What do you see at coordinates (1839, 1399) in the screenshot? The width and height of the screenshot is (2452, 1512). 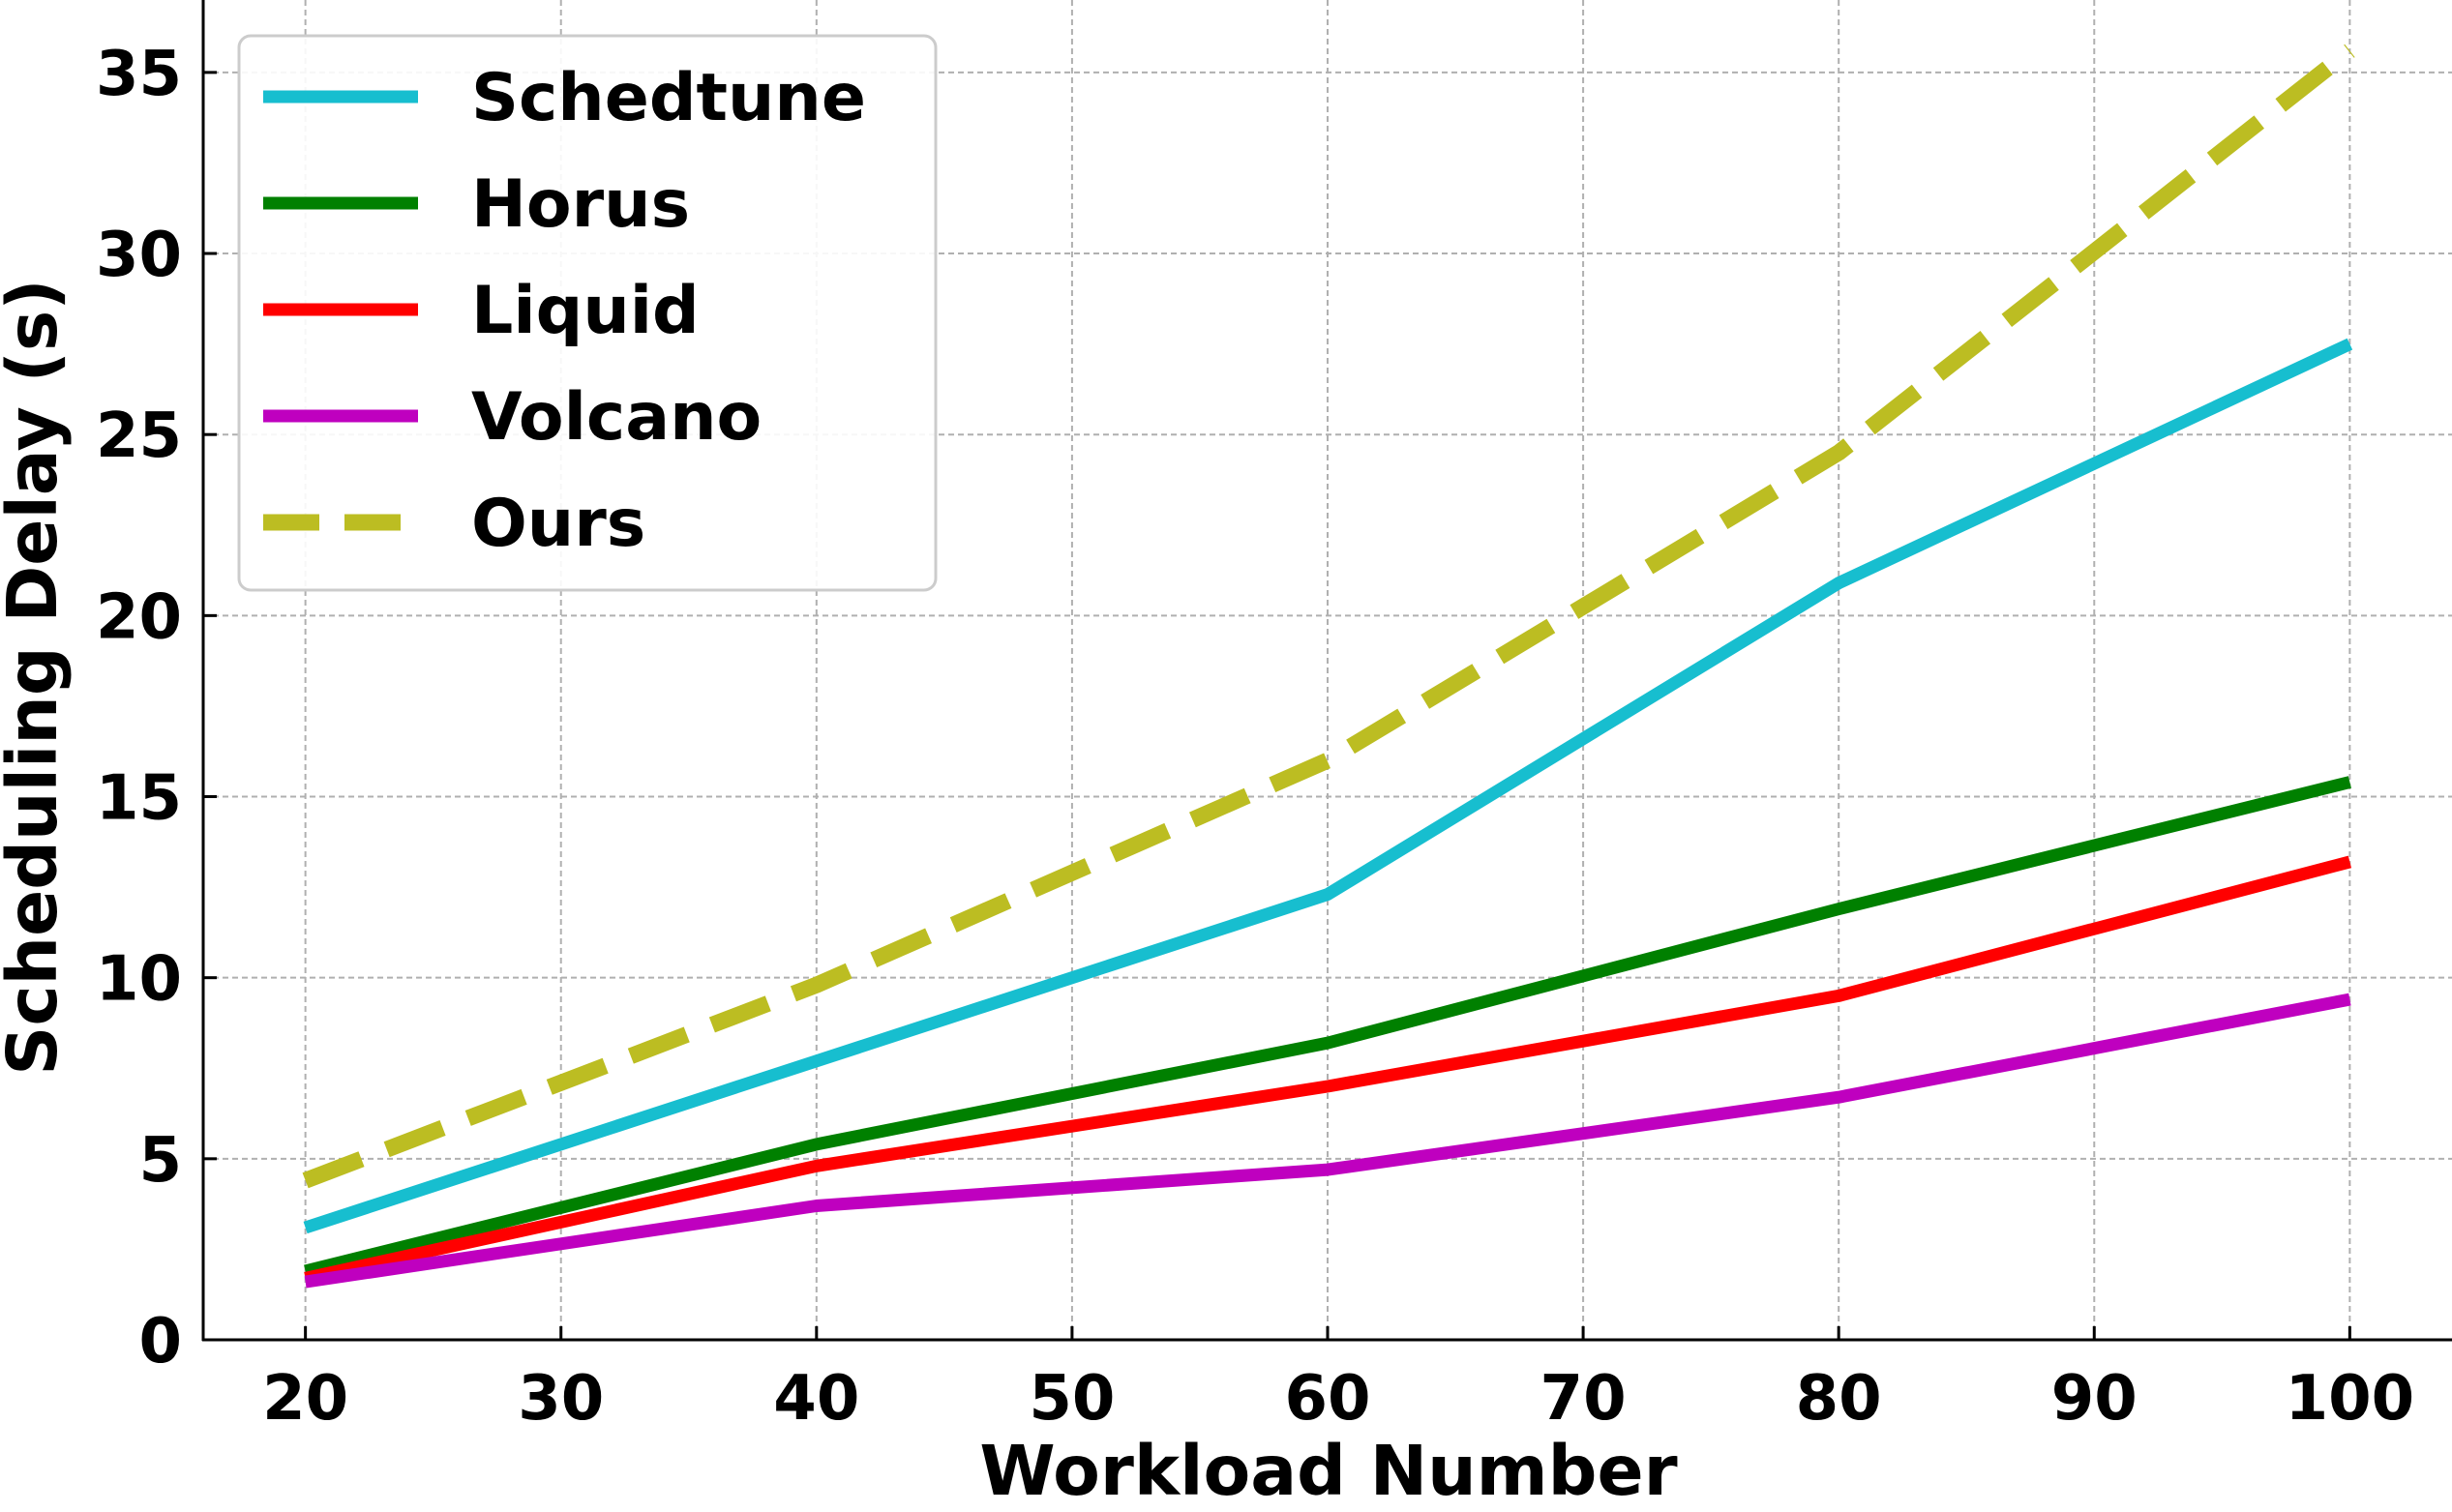 I see `x-tick-label: 80` at bounding box center [1839, 1399].